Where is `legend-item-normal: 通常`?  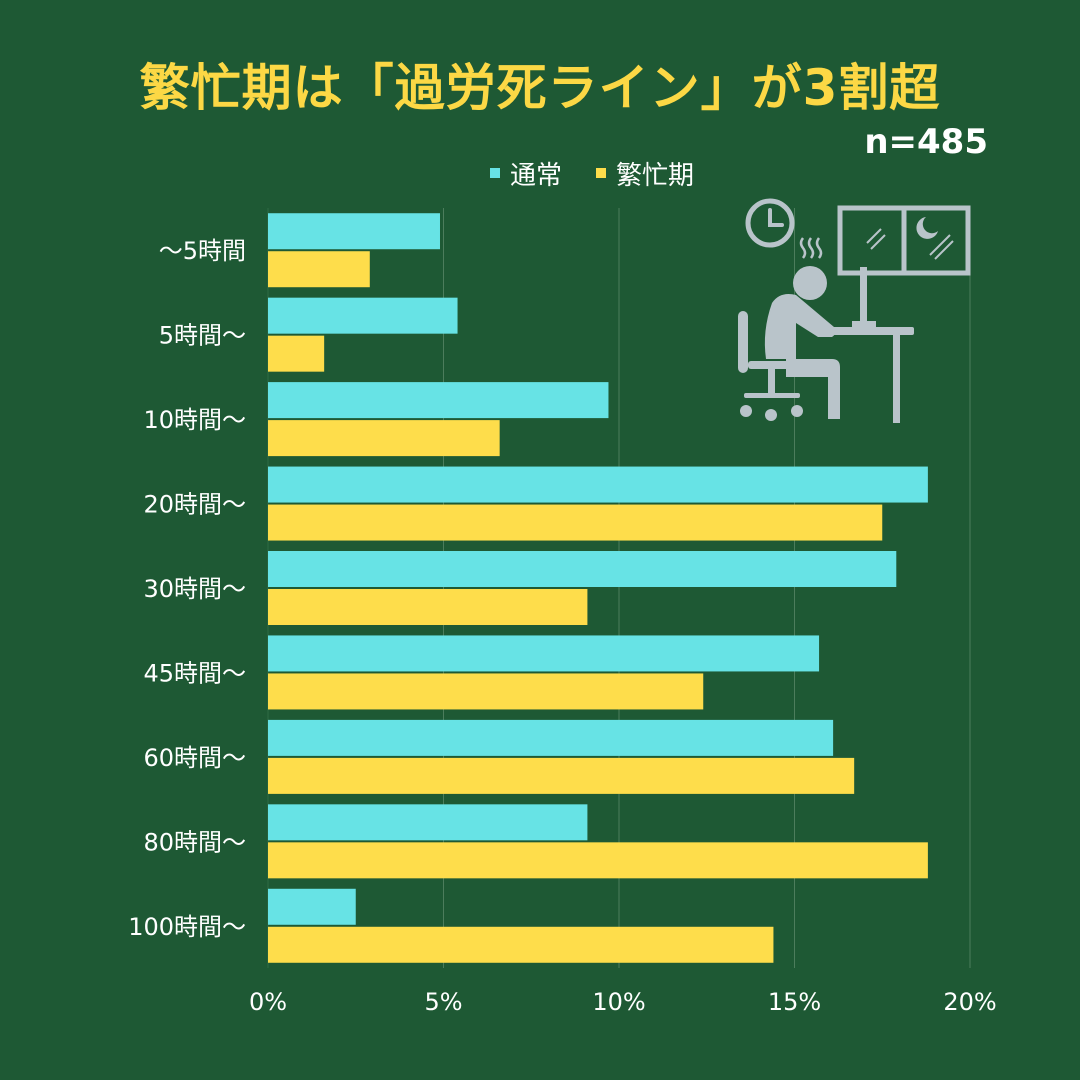 legend-item-normal: 通常 is located at coordinates (526, 173).